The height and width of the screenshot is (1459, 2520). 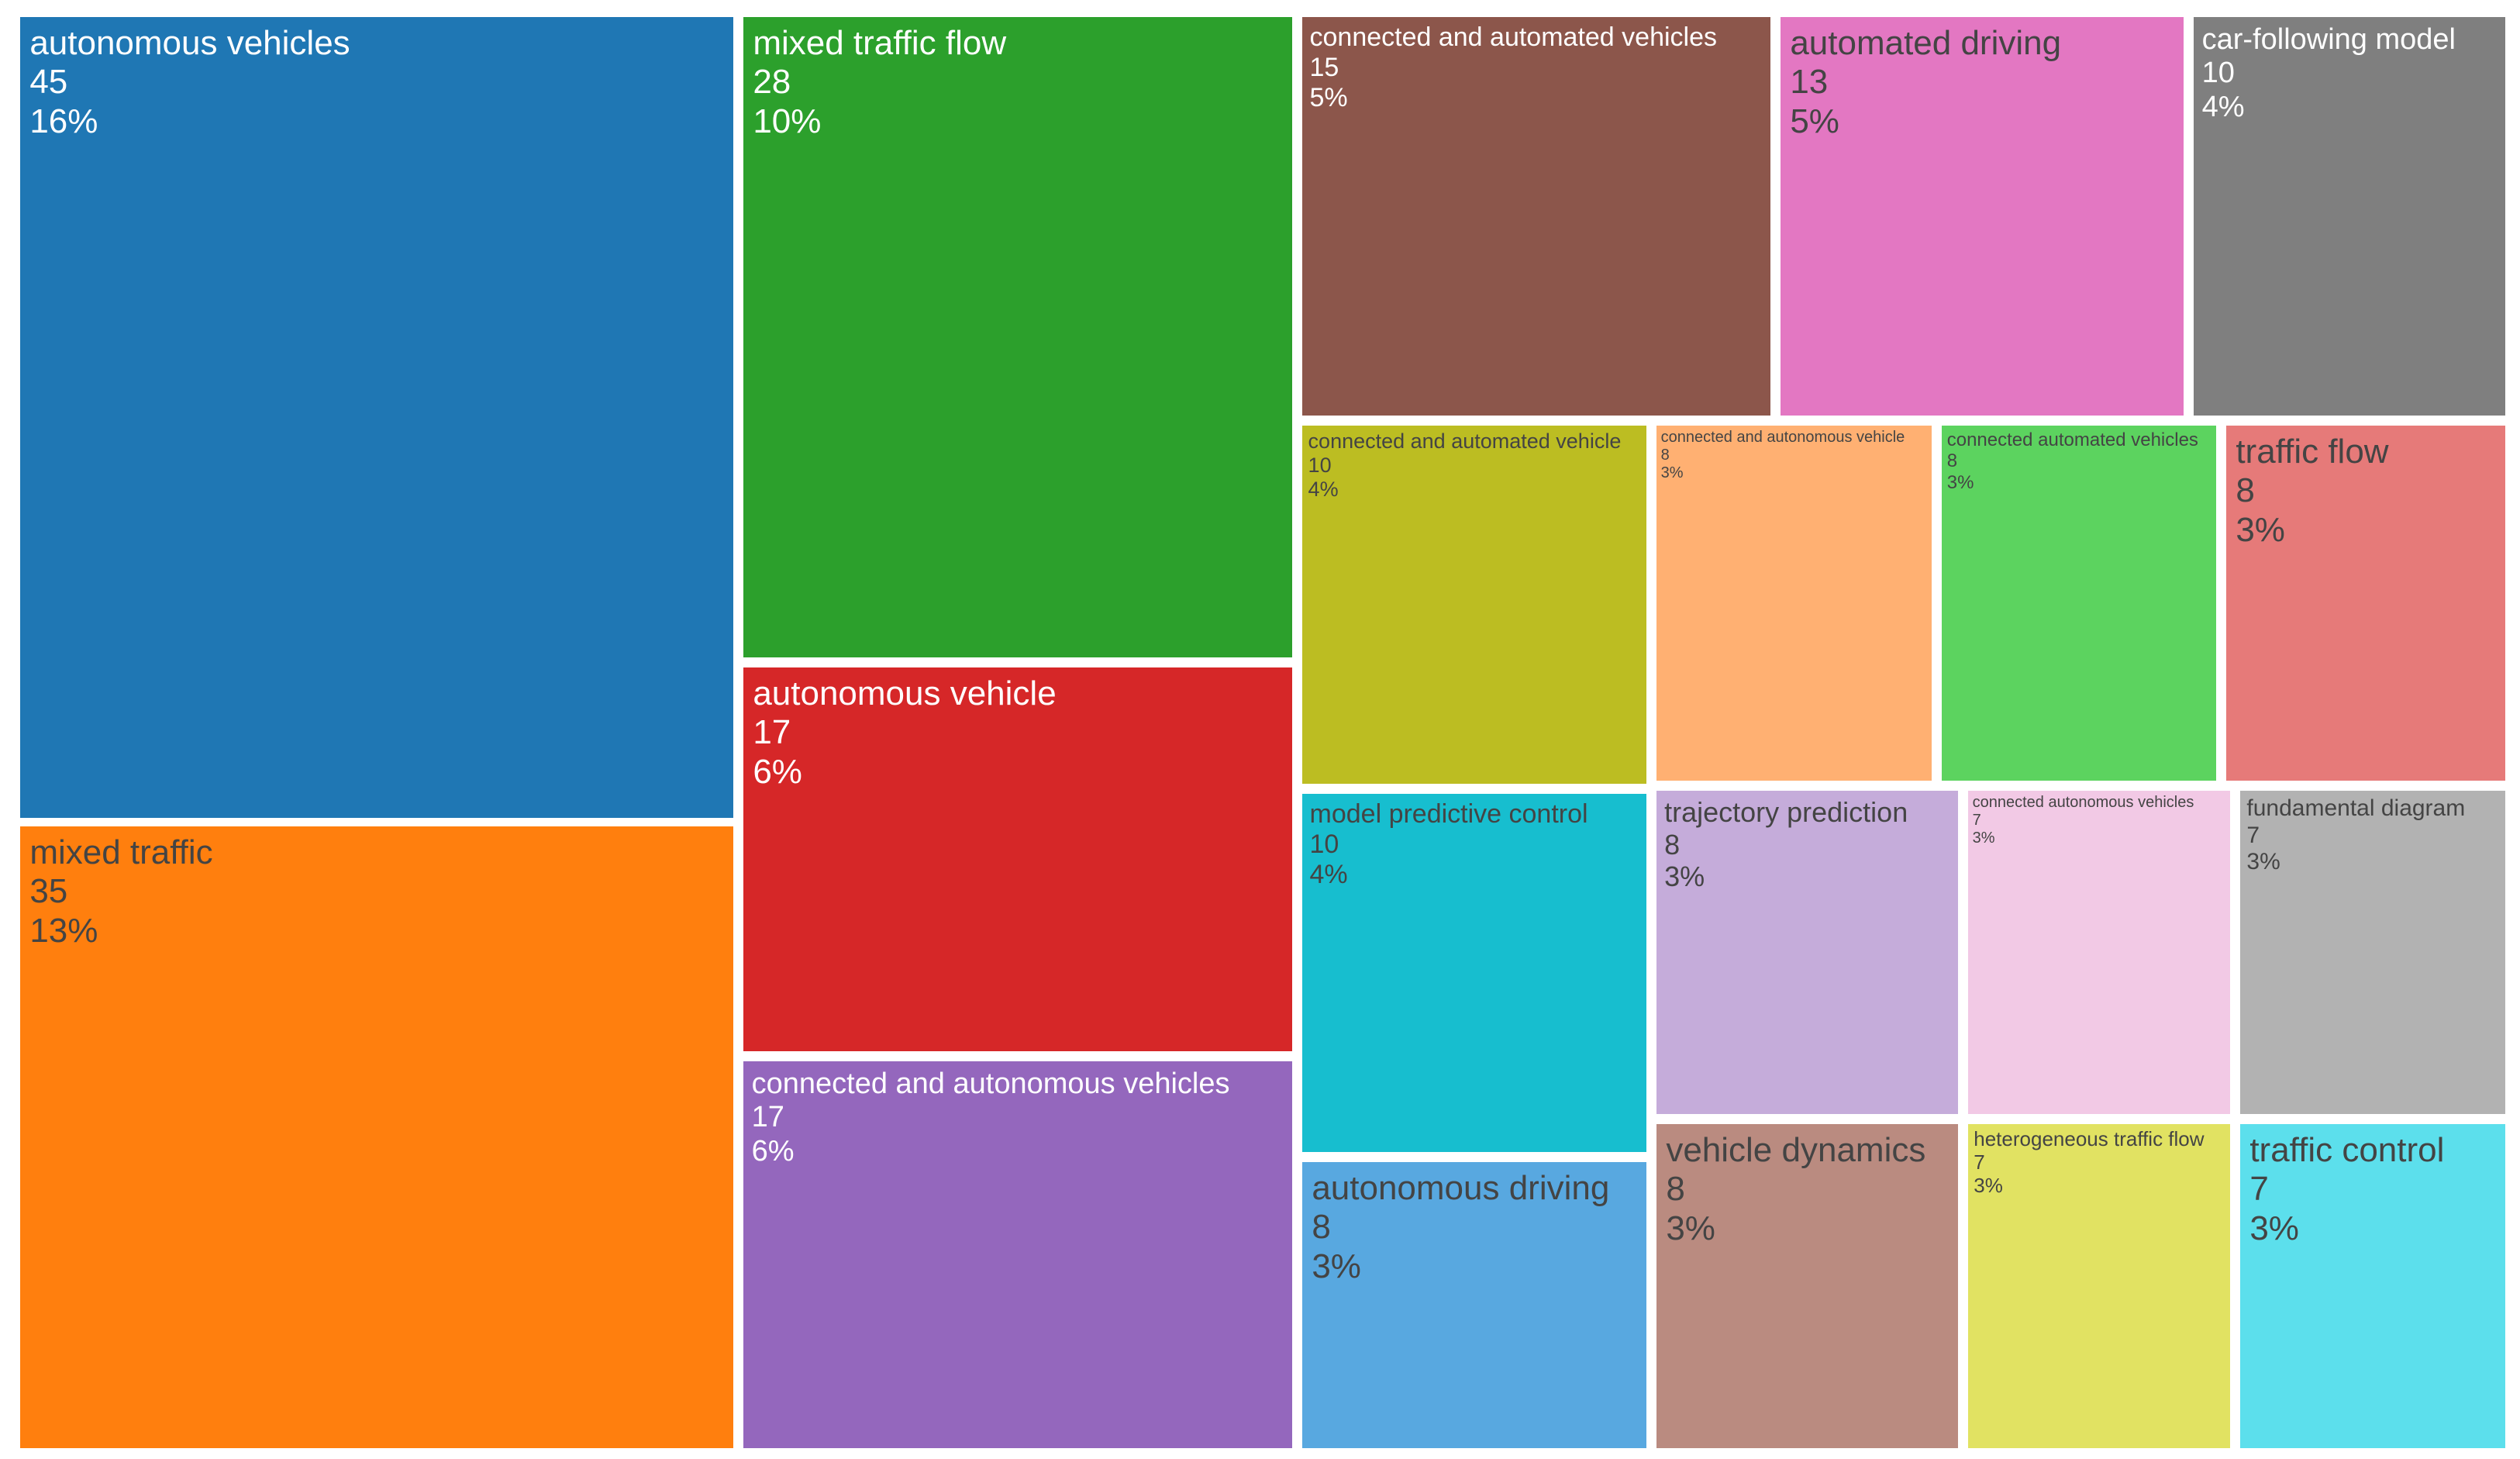 What do you see at coordinates (2312, 492) in the screenshot?
I see `tile-label-group: traffic flow 8 3%` at bounding box center [2312, 492].